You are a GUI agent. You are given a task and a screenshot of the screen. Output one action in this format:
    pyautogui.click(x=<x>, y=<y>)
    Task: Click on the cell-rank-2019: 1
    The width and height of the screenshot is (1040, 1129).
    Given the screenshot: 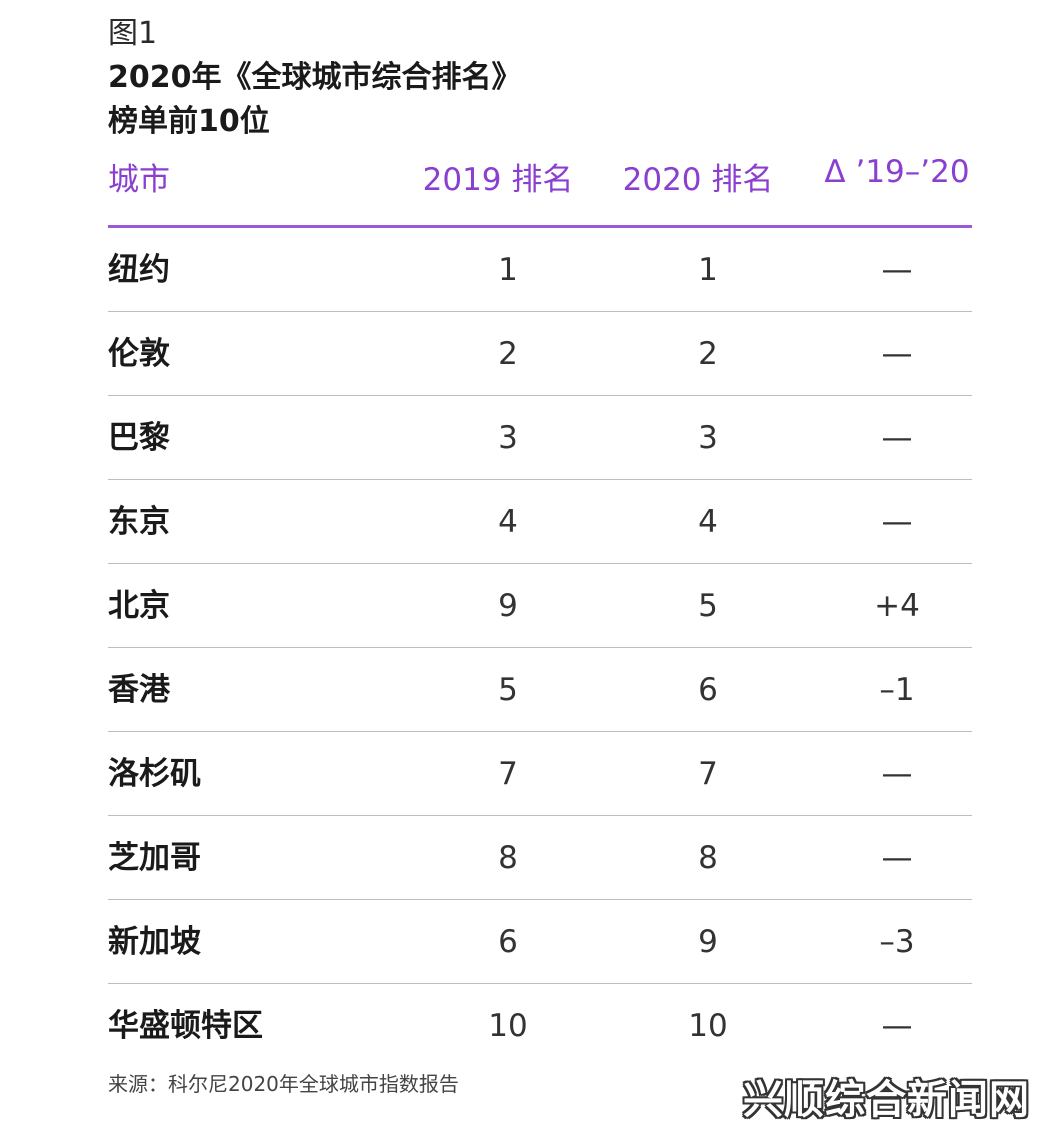 What is the action you would take?
    pyautogui.click(x=508, y=270)
    